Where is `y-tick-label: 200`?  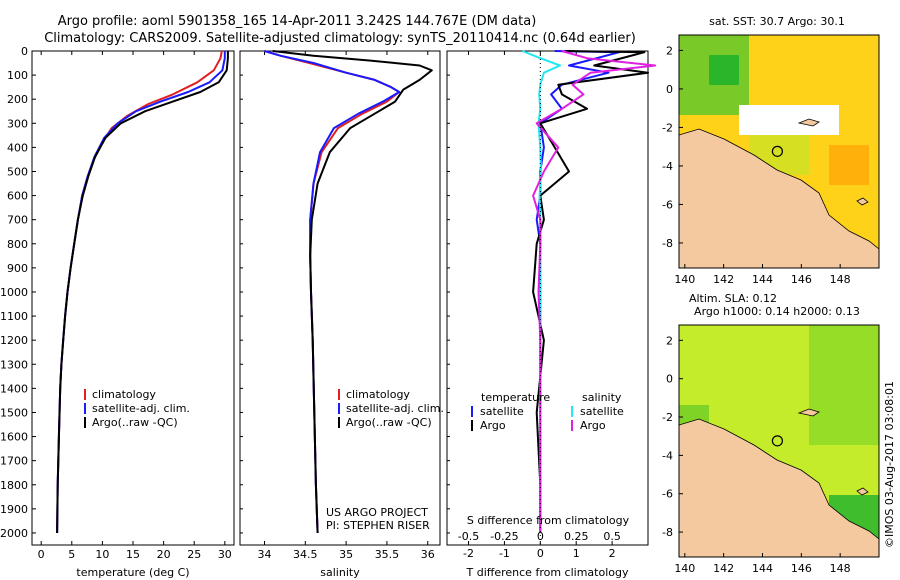
y-tick-label: 200 is located at coordinates (17, 99).